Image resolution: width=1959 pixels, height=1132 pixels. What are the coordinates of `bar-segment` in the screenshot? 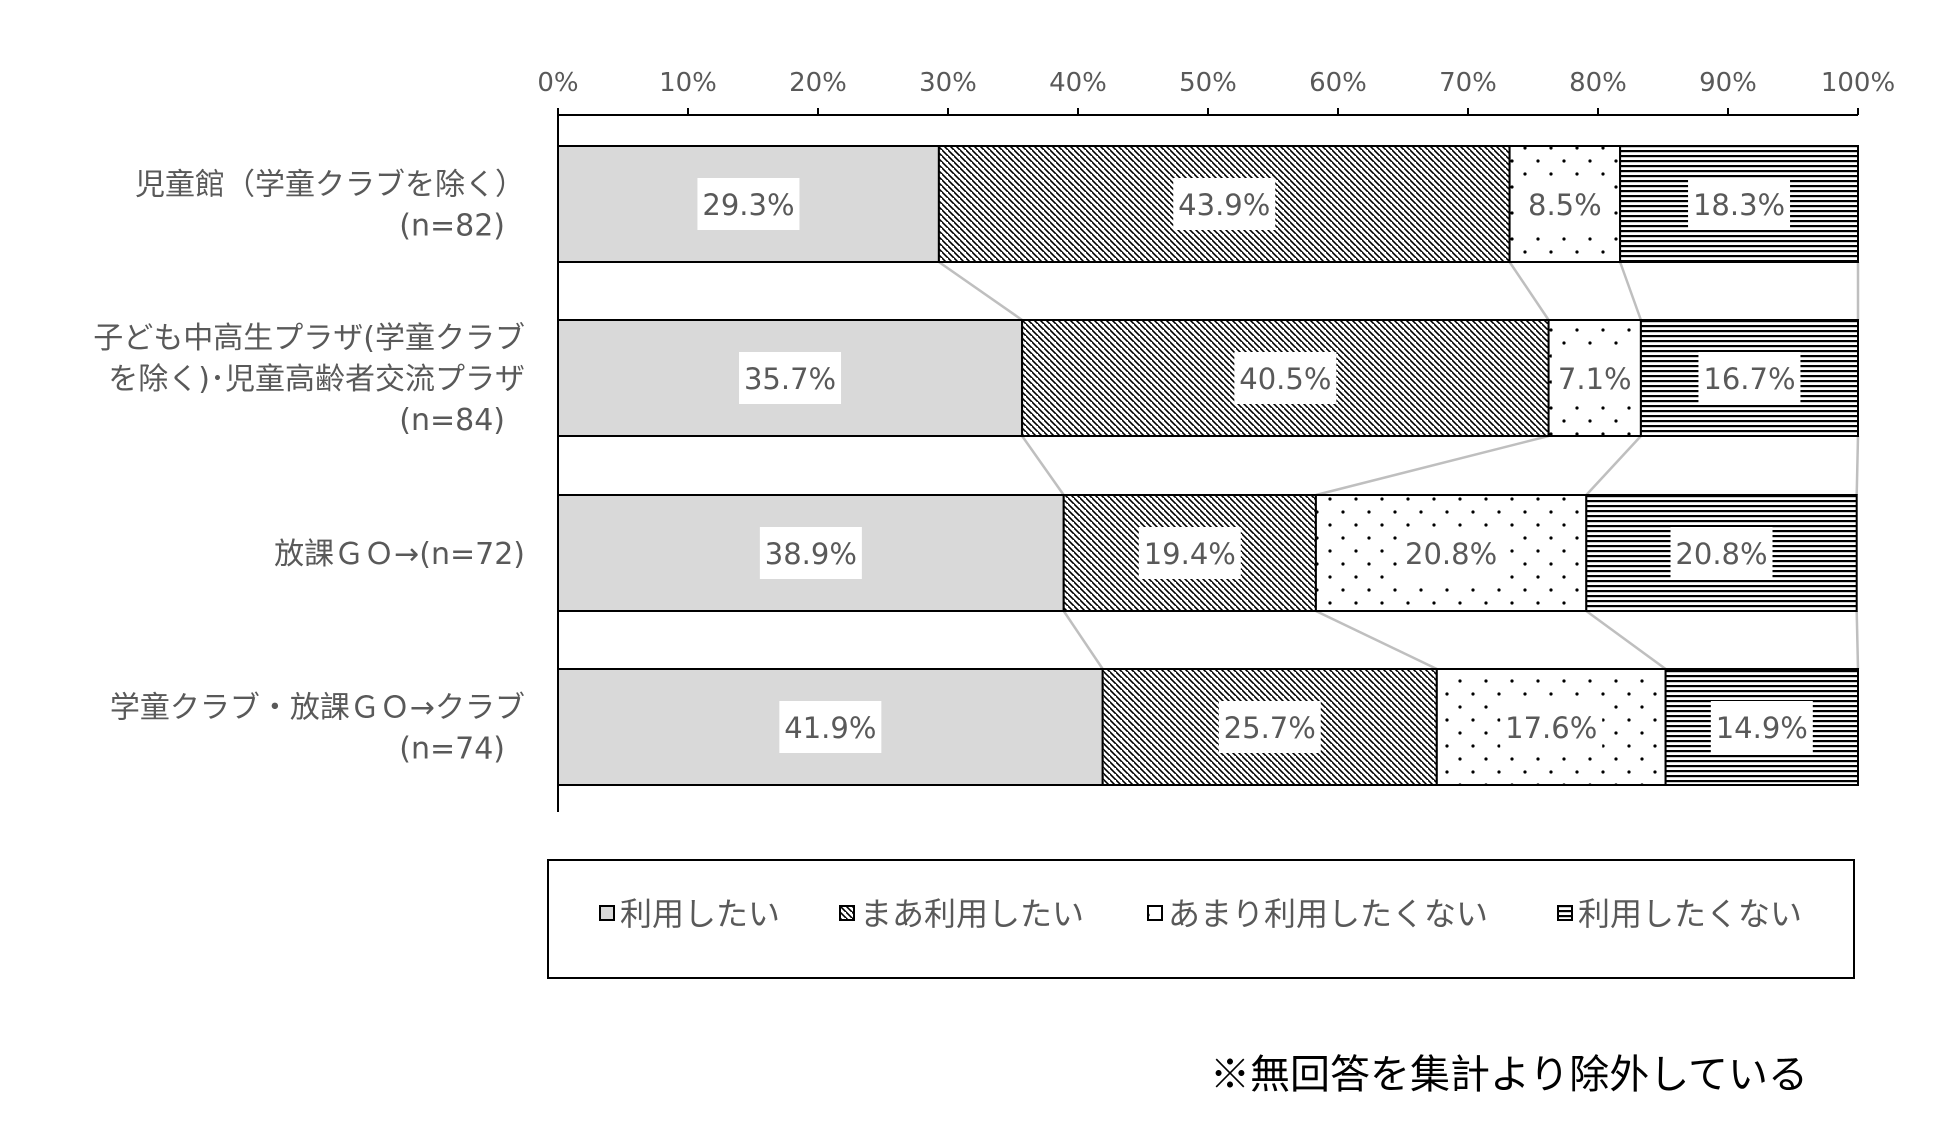 It's located at (1551, 727).